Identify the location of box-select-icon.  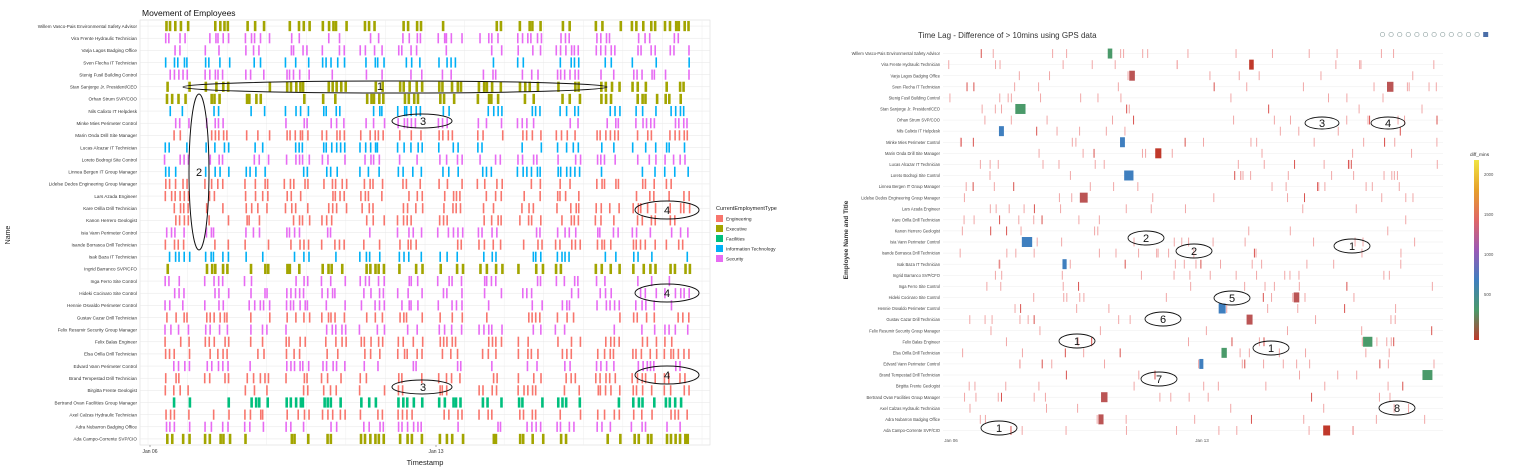
(1408, 34).